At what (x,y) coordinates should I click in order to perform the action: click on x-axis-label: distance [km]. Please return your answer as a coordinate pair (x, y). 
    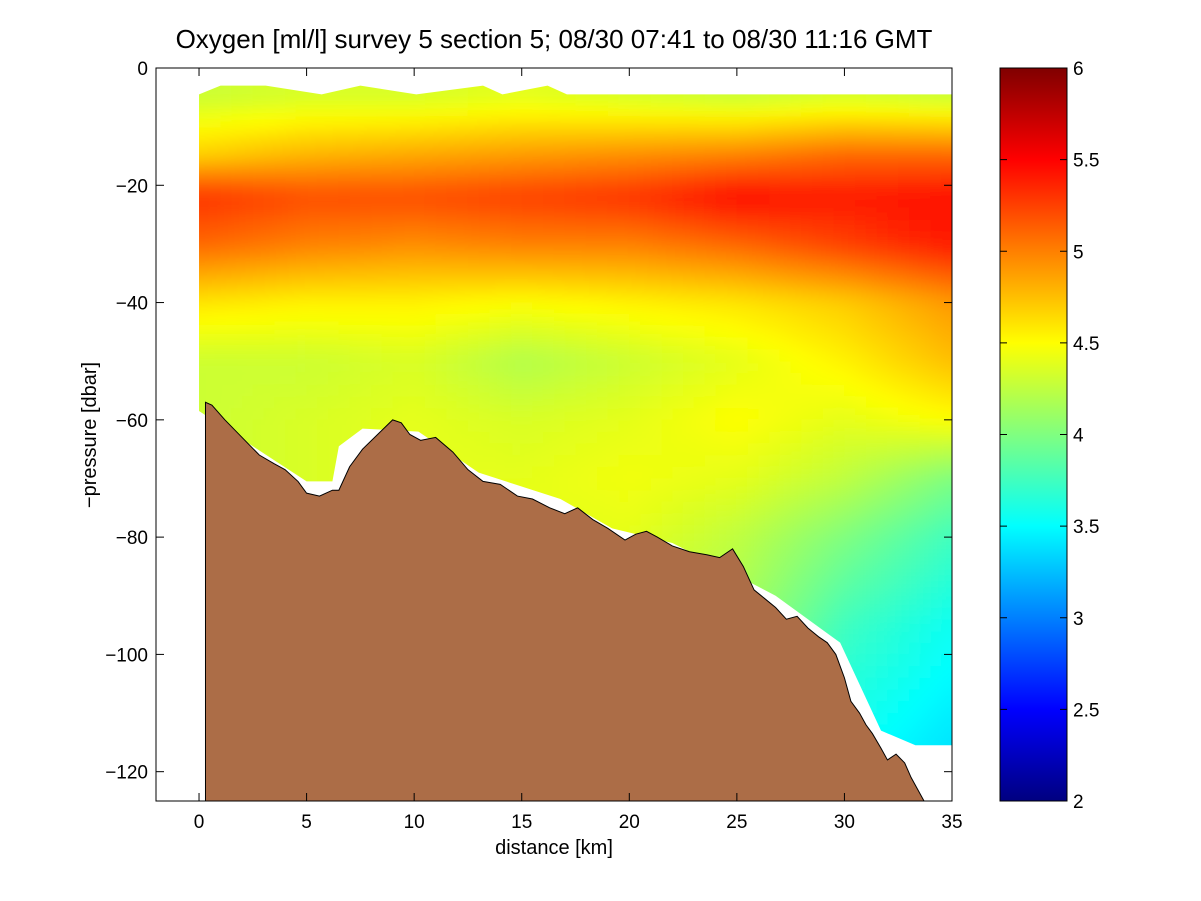
    Looking at the image, I should click on (554, 848).